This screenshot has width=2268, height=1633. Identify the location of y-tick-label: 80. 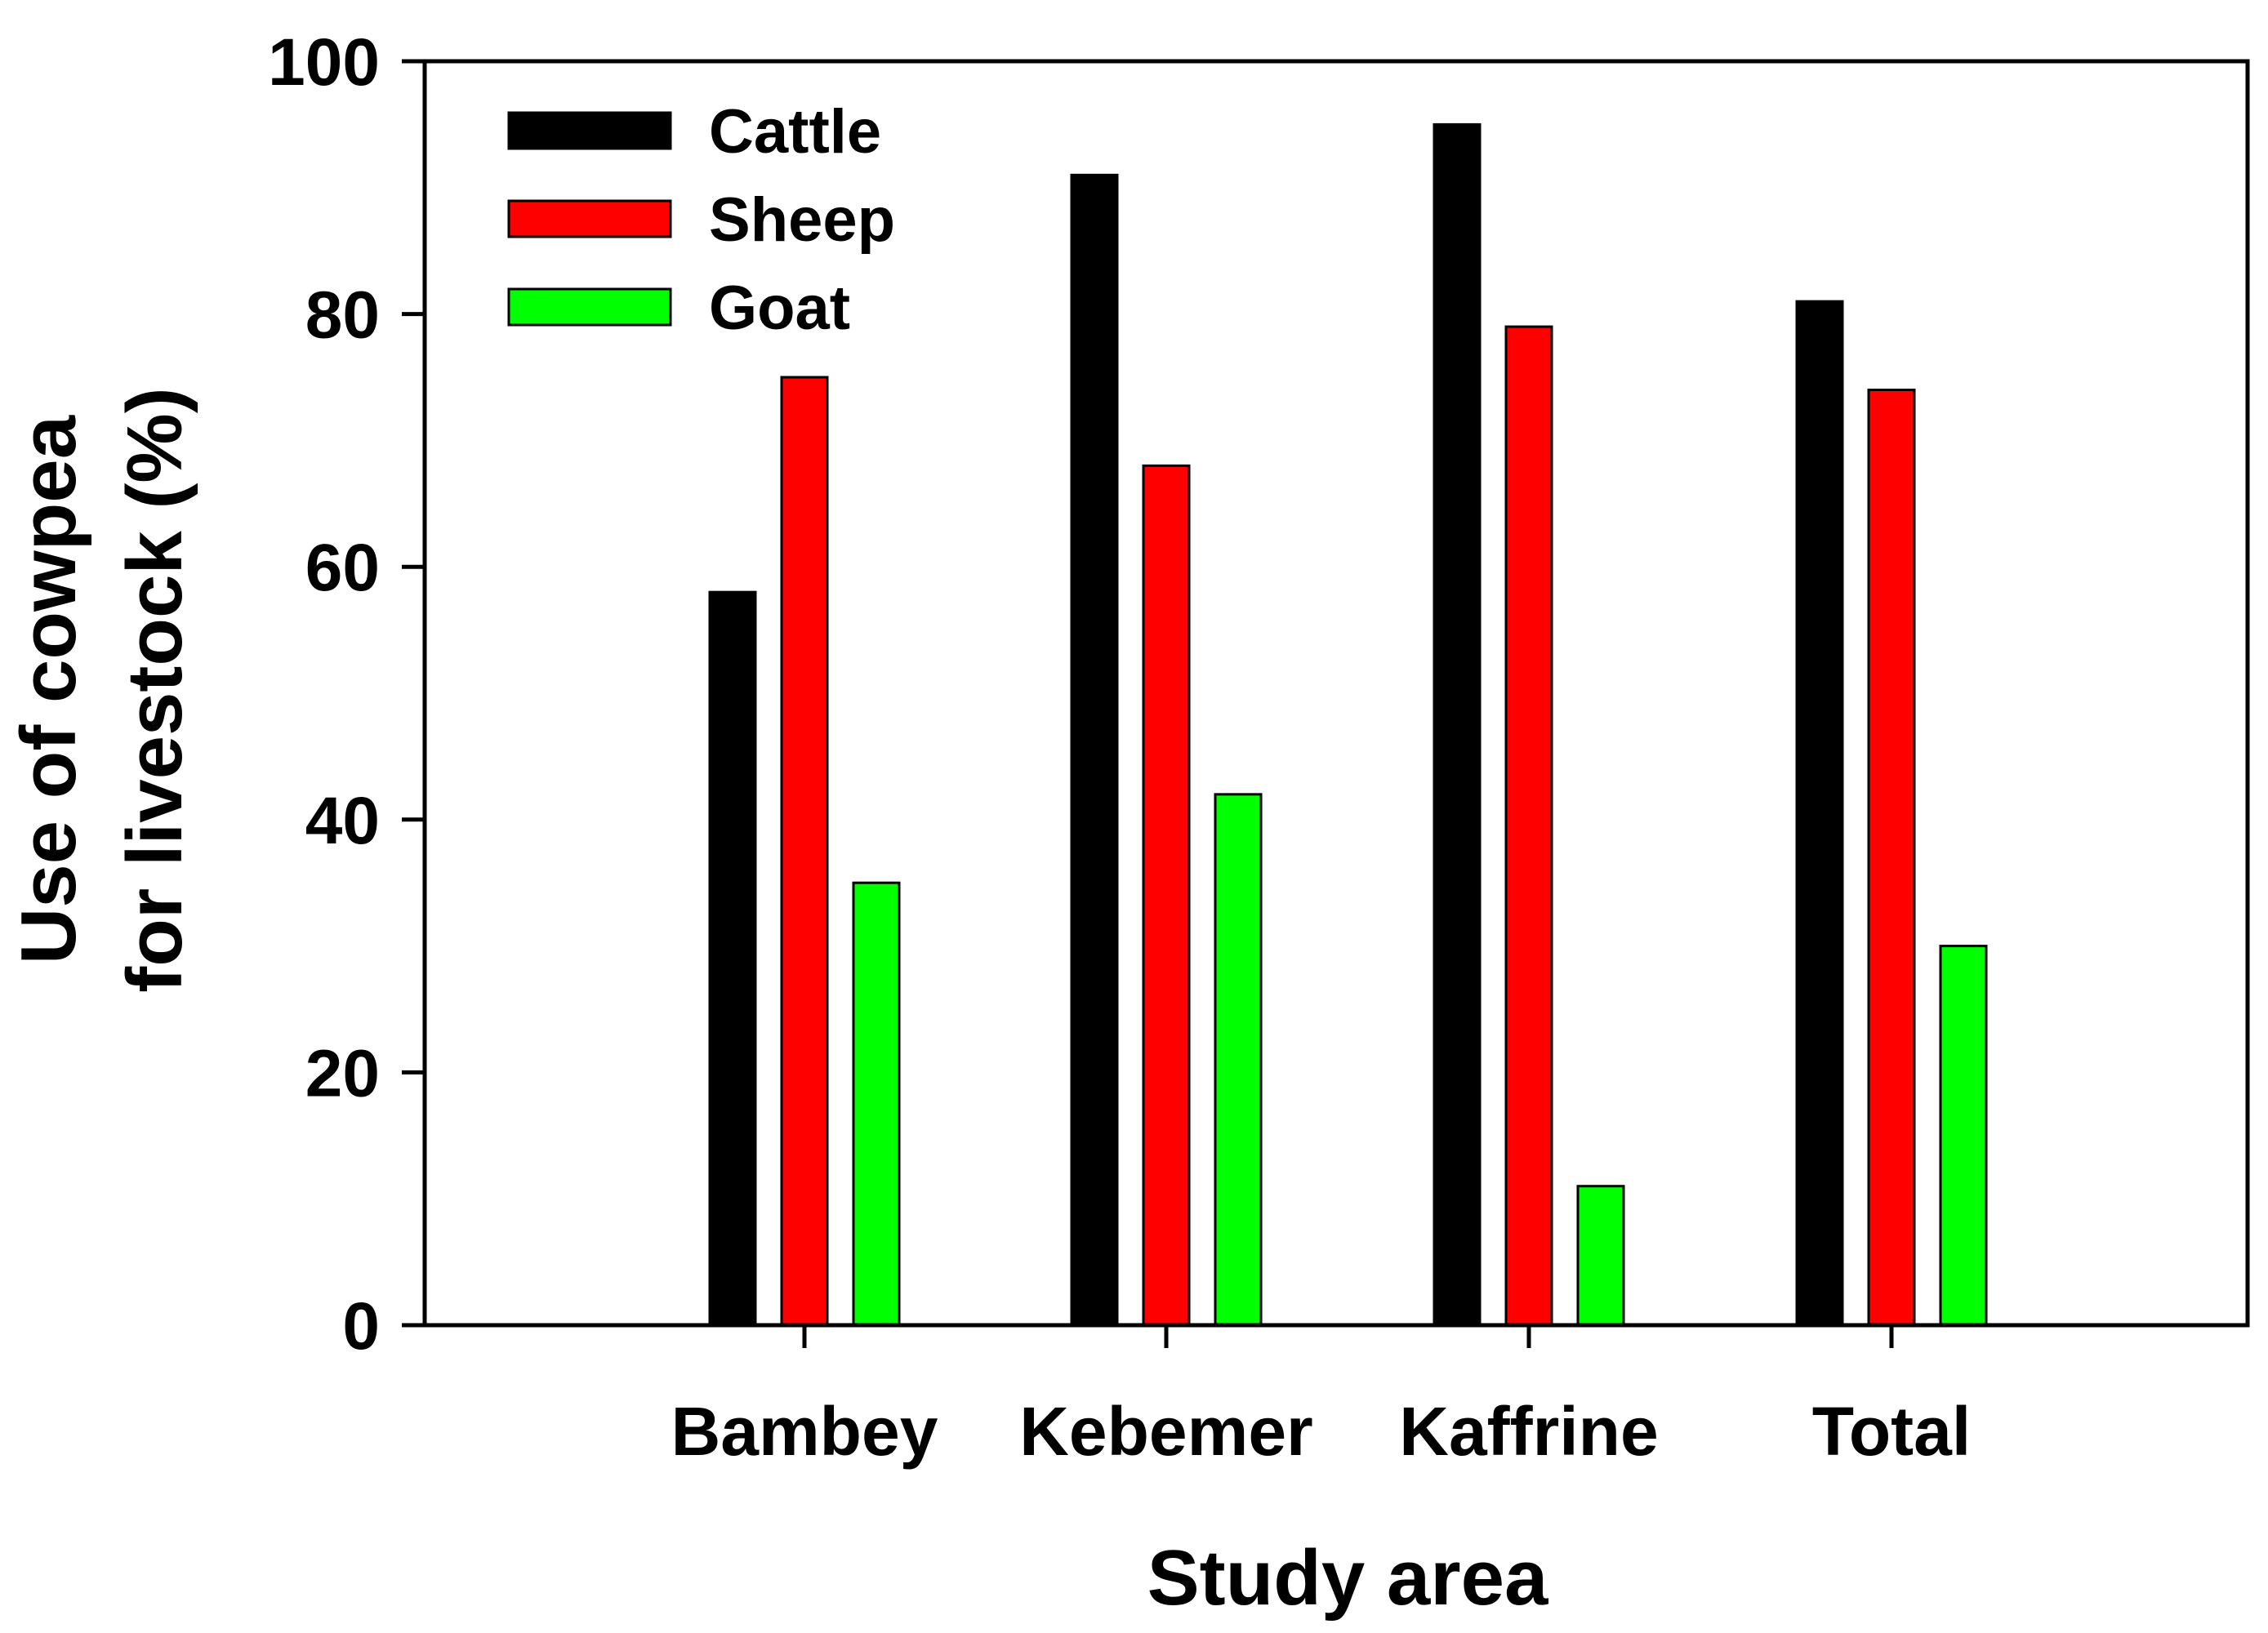
(342, 315).